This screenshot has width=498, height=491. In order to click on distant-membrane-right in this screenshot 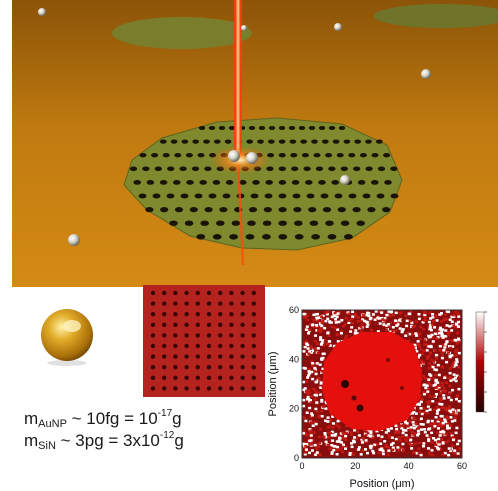, I will do `click(436, 16)`.